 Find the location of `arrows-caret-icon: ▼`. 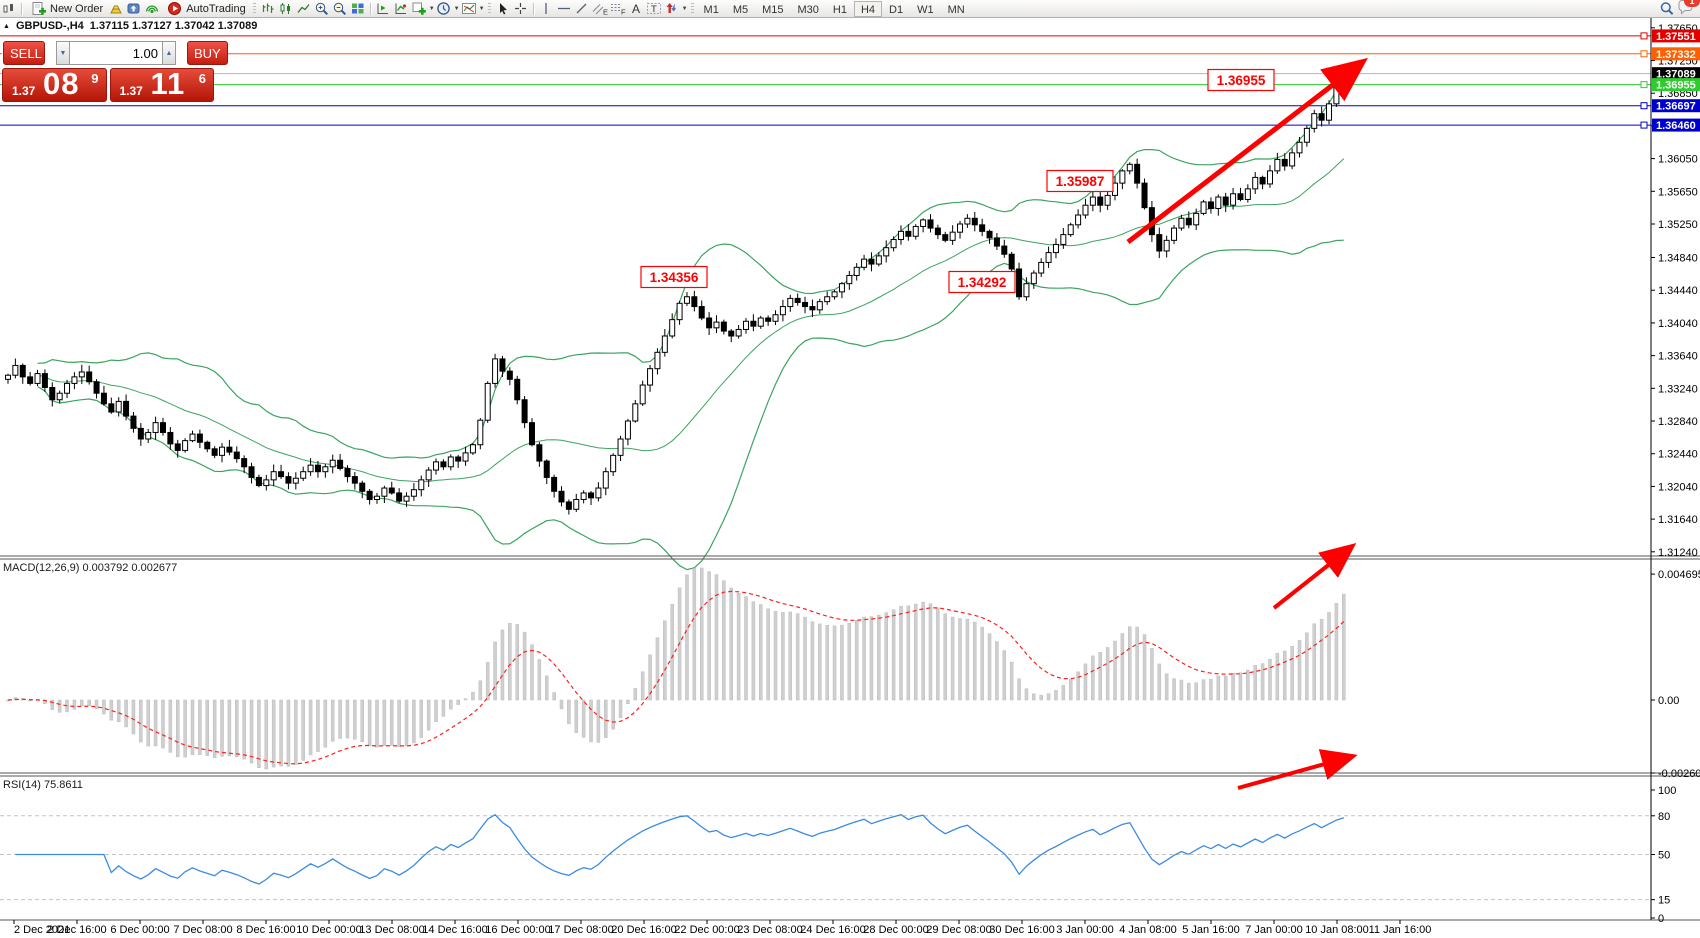

arrows-caret-icon: ▼ is located at coordinates (684, 8).